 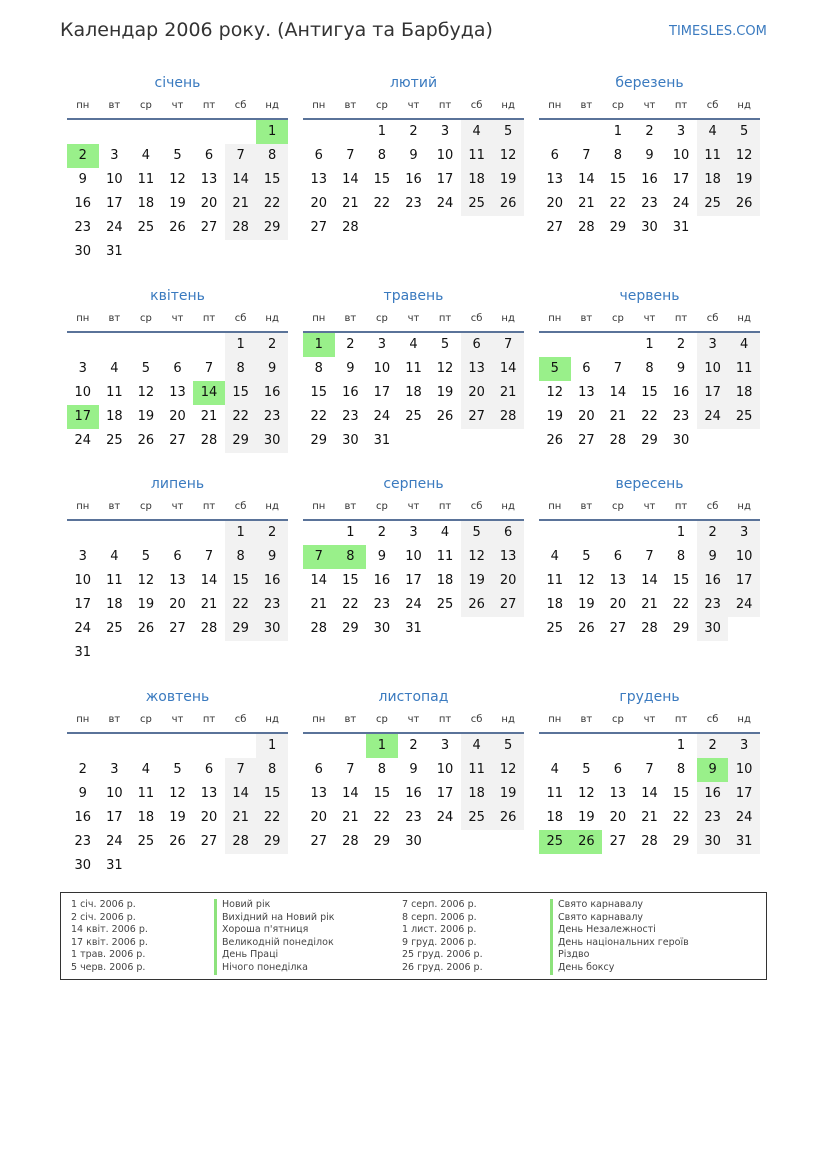 What do you see at coordinates (712, 533) in the screenshot?
I see `day-cell: 2` at bounding box center [712, 533].